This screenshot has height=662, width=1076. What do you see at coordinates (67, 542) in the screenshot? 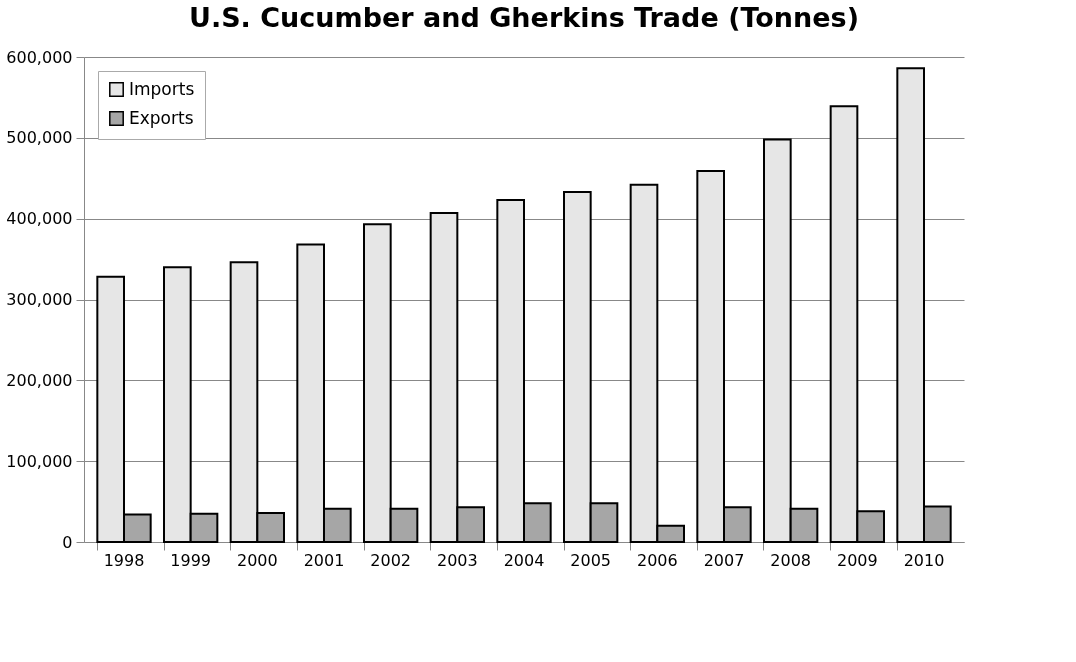
I see `y-tick-label: 0` at bounding box center [67, 542].